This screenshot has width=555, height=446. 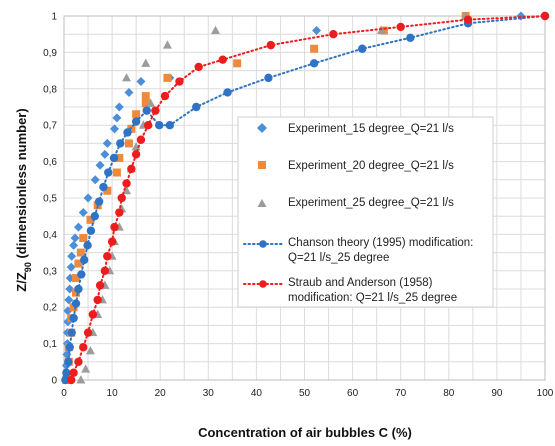 What do you see at coordinates (262, 128) in the screenshot?
I see `legend-diamond-icon` at bounding box center [262, 128].